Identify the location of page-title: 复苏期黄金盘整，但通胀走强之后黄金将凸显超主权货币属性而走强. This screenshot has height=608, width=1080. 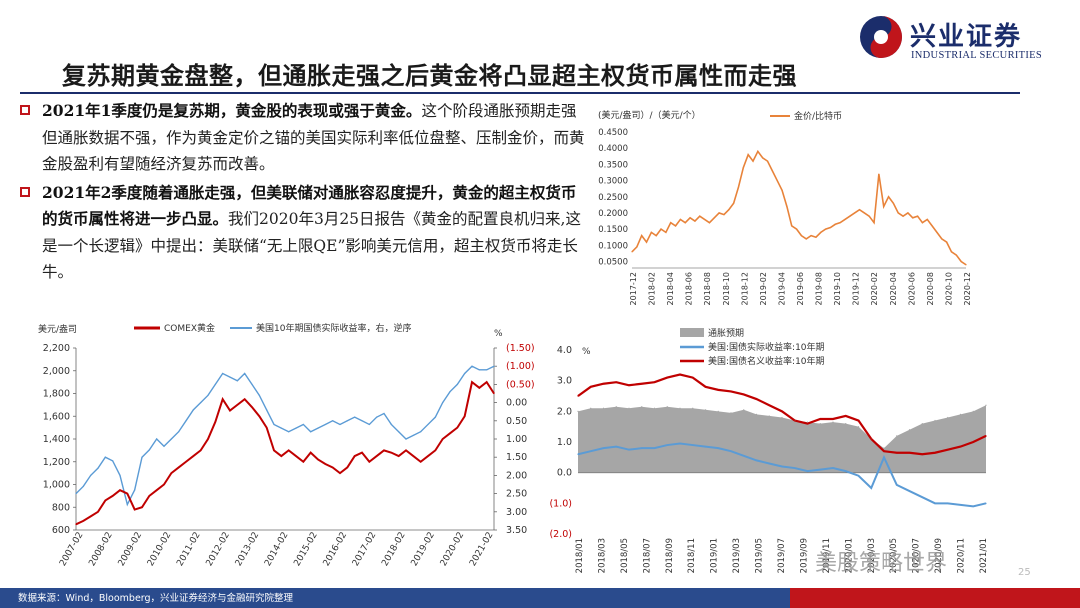
(429, 75).